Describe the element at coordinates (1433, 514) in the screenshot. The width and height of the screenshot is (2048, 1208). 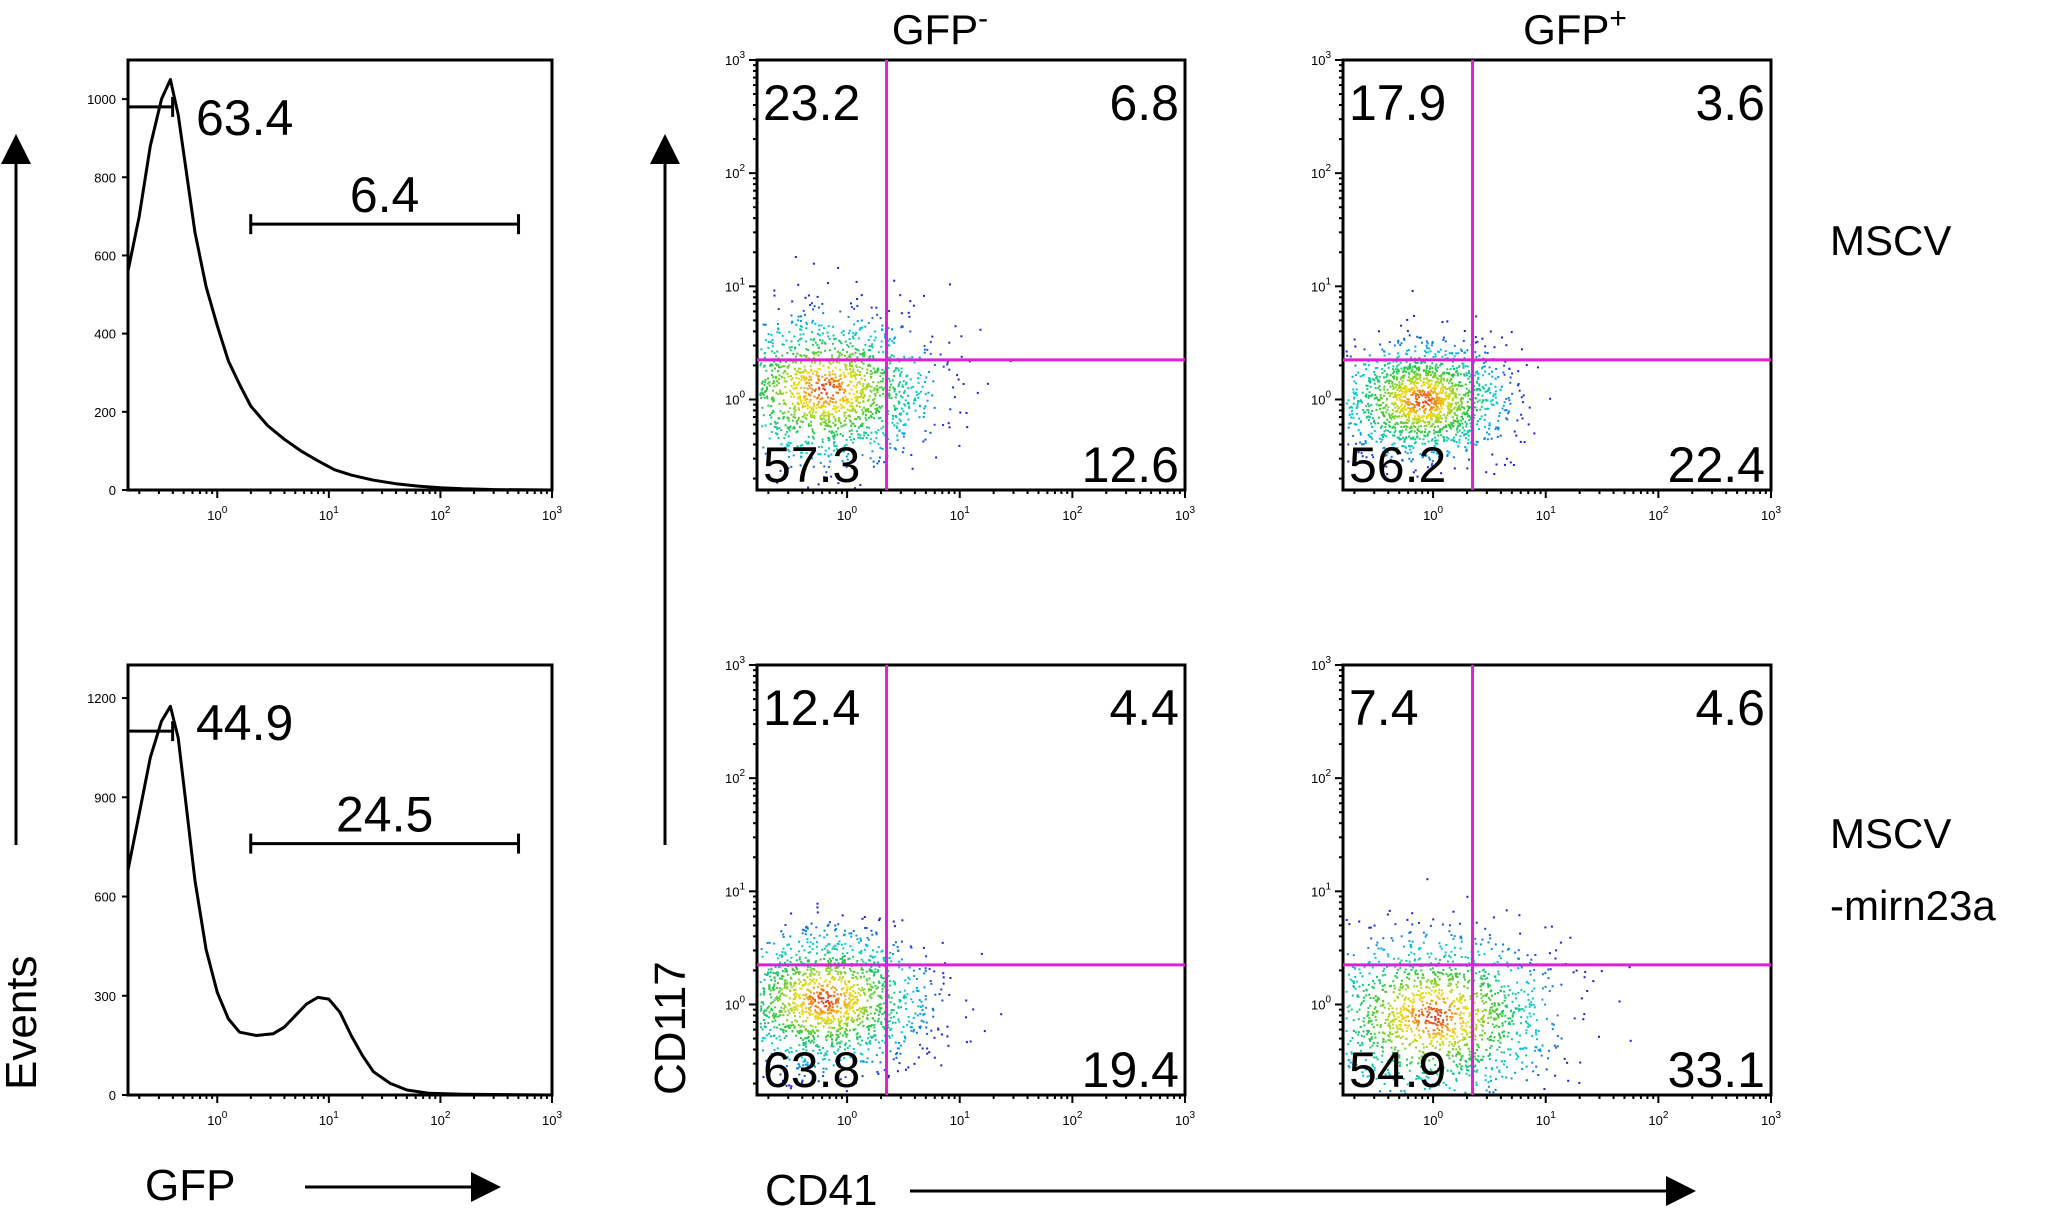
I see `x-tick-label: 10⁰` at that location.